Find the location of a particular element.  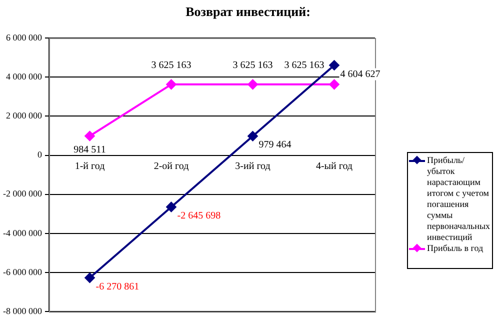

y-tick-label: 0 is located at coordinates (39, 155).